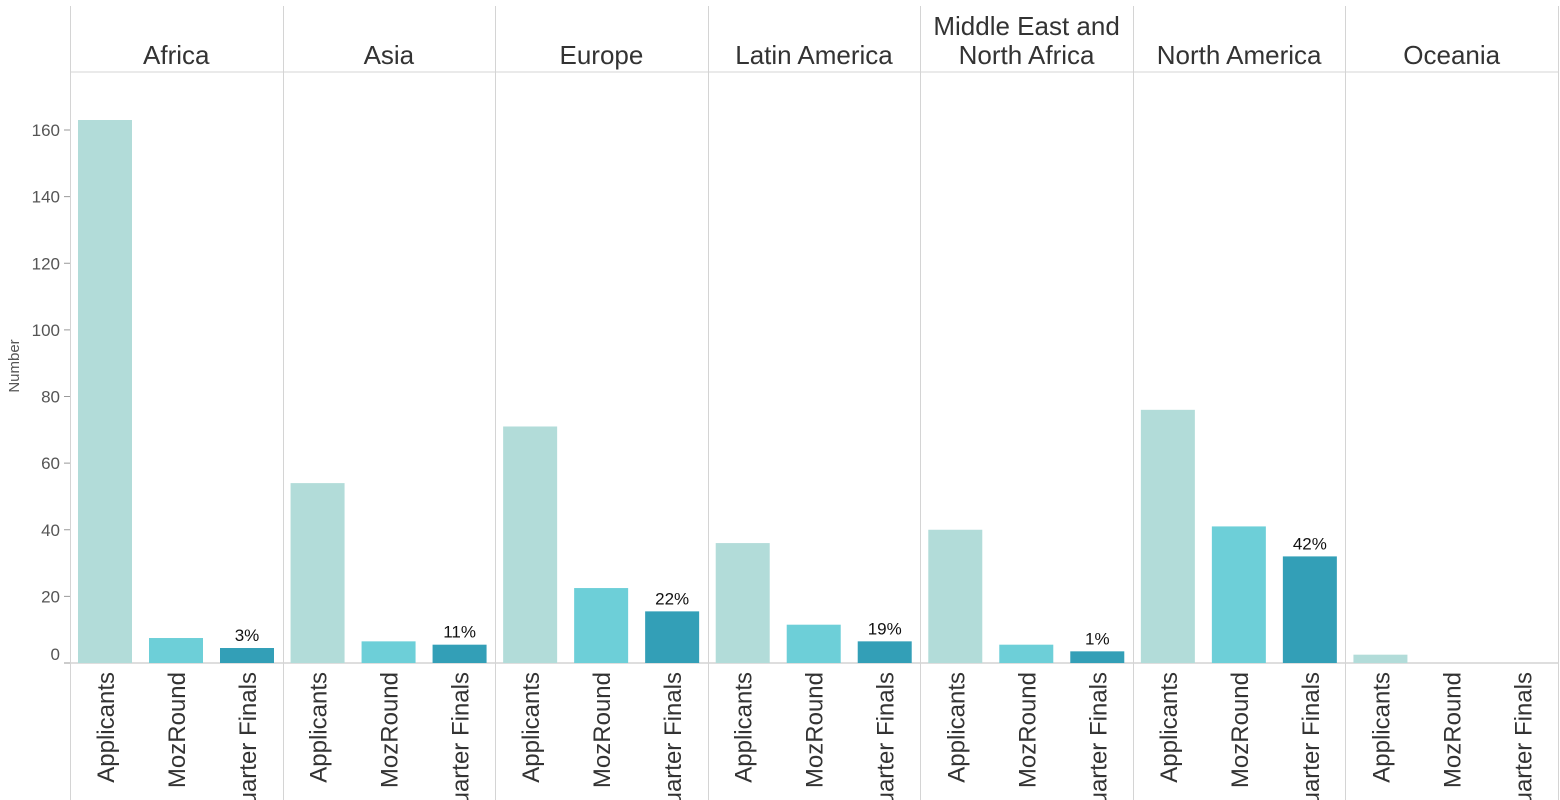 The width and height of the screenshot is (1560, 800). I want to click on y-tick-label: 80, so click(50, 397).